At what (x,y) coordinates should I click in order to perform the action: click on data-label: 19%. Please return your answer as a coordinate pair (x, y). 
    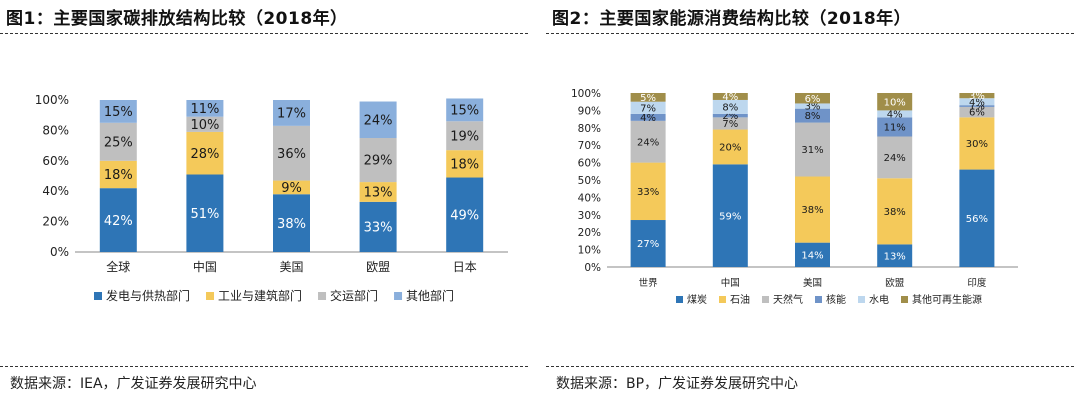
    Looking at the image, I should click on (464, 136).